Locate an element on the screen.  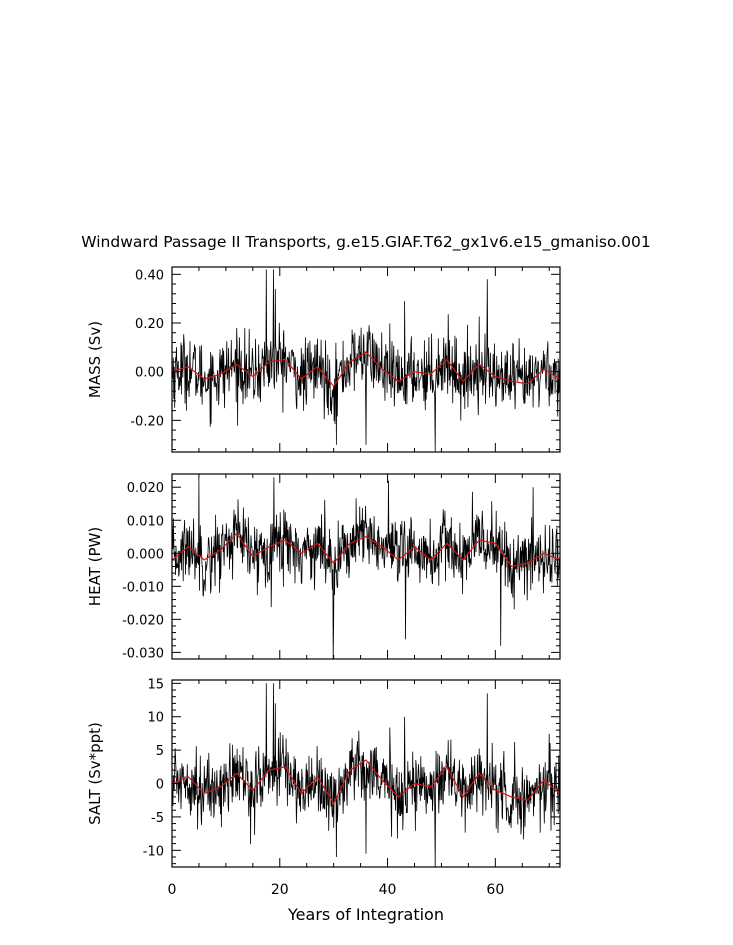
y-tick-label: 0.00 is located at coordinates (149, 373).